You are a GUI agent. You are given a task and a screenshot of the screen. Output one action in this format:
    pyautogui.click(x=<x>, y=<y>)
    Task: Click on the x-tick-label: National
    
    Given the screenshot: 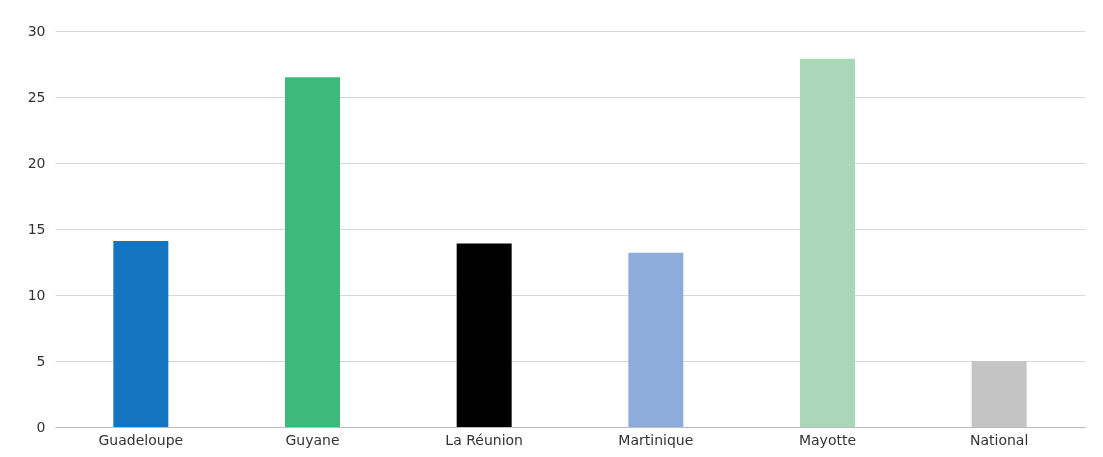 What is the action you would take?
    pyautogui.click(x=999, y=439)
    